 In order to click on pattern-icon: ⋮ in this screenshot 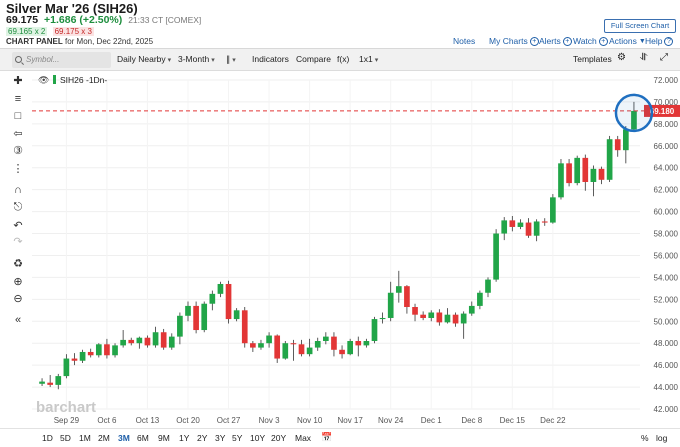, I will do `click(18, 169)`.